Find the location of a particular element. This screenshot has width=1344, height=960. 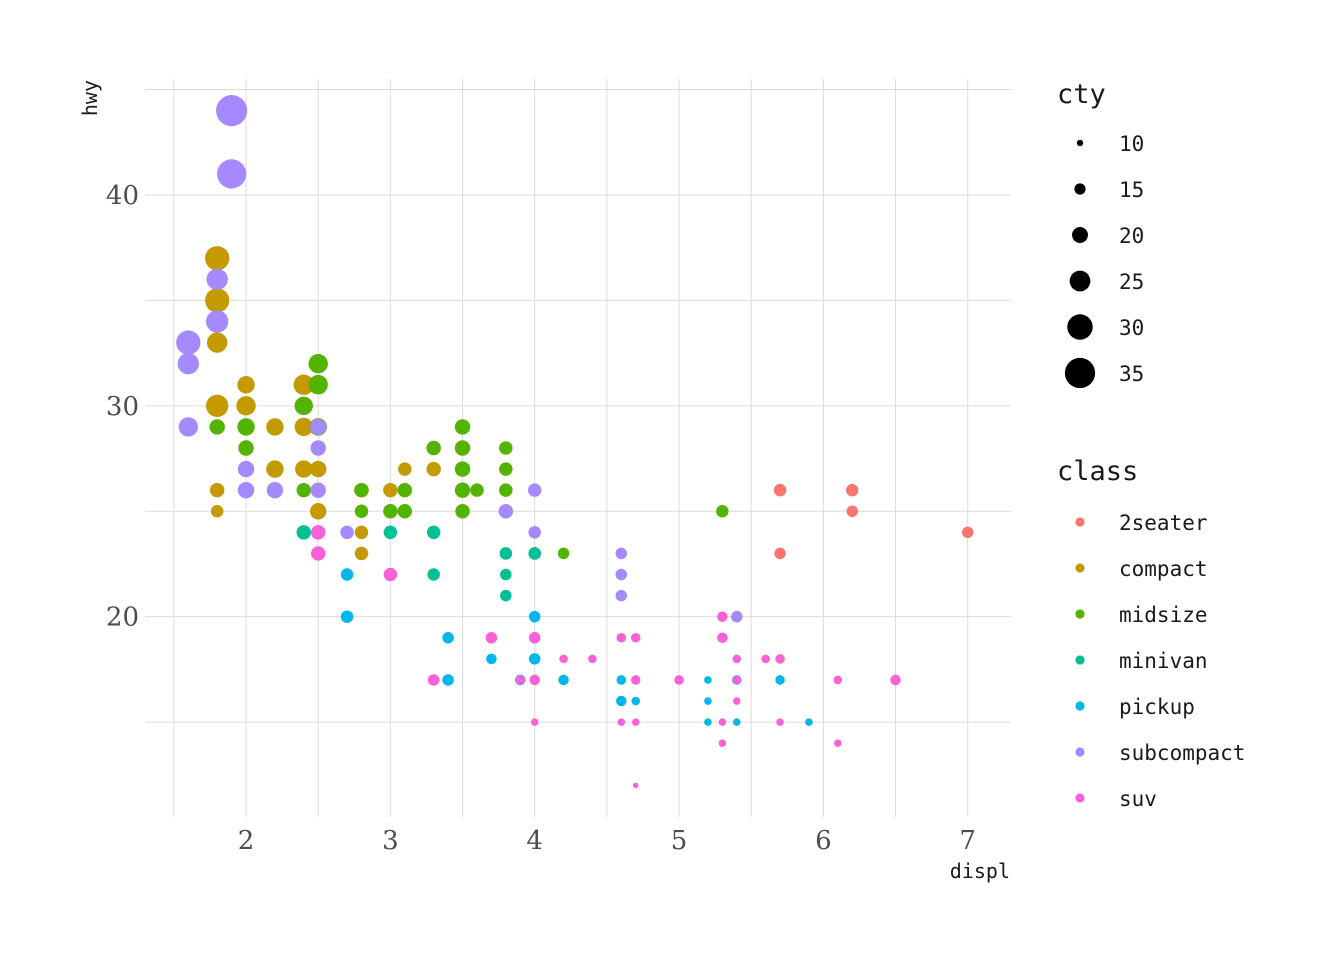

color-legend-title: class is located at coordinates (1097, 471).